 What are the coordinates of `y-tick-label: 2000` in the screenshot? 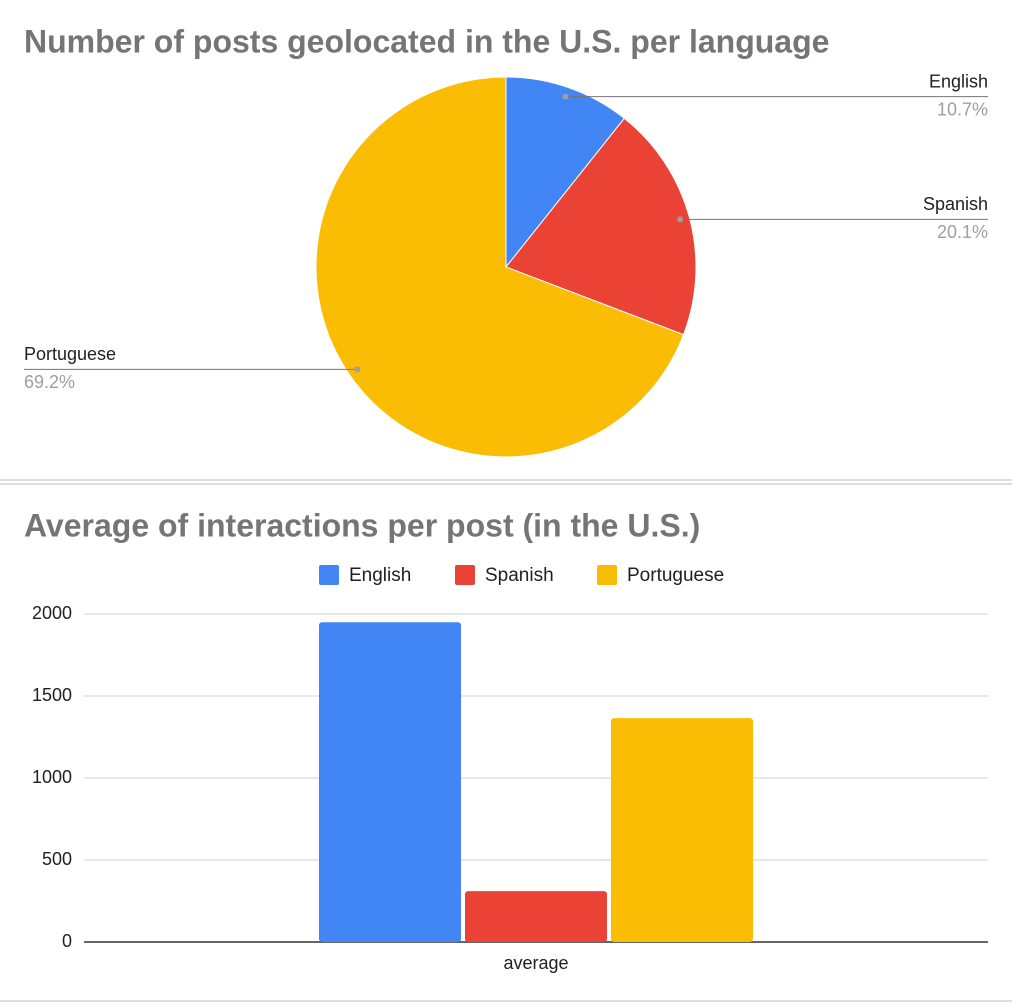 It's located at (52, 613).